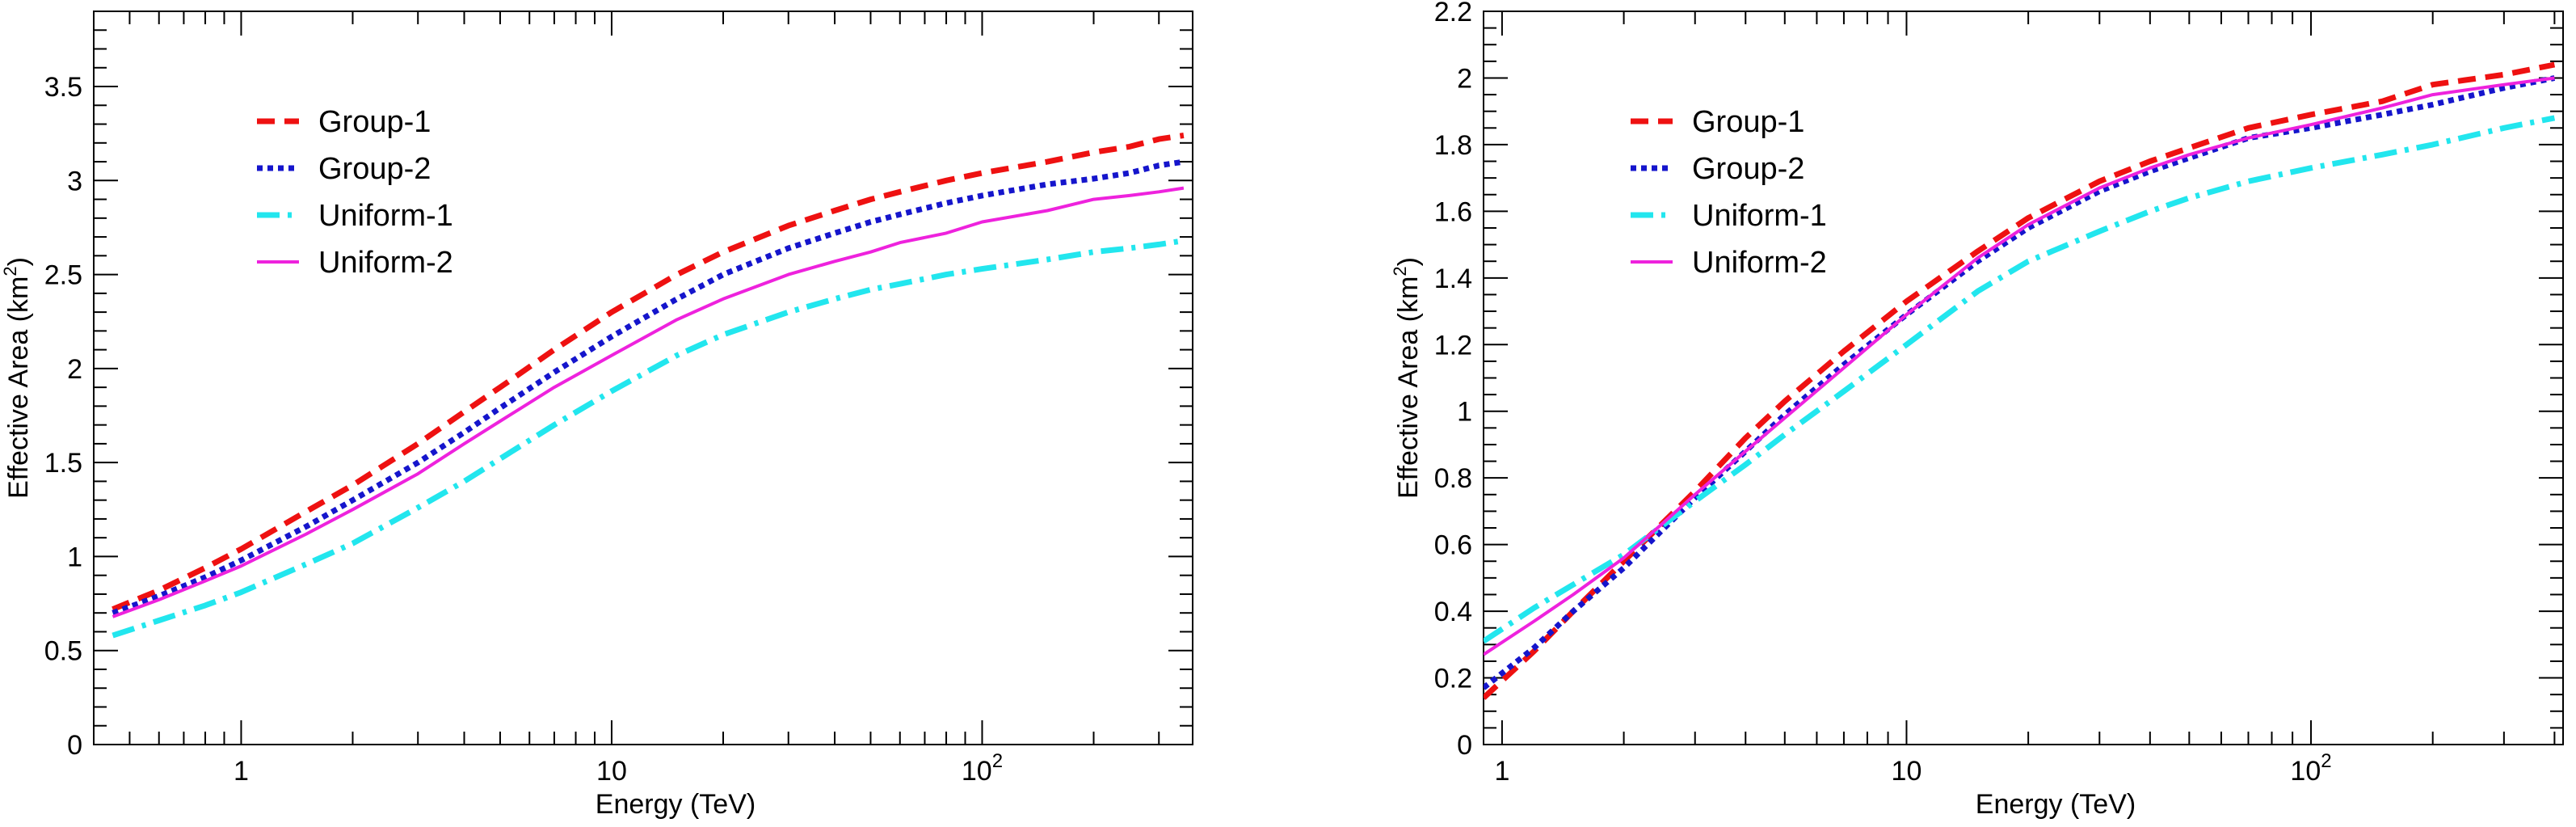  Describe the element at coordinates (1453, 211) in the screenshot. I see `y-tick-label: 1.6` at that location.